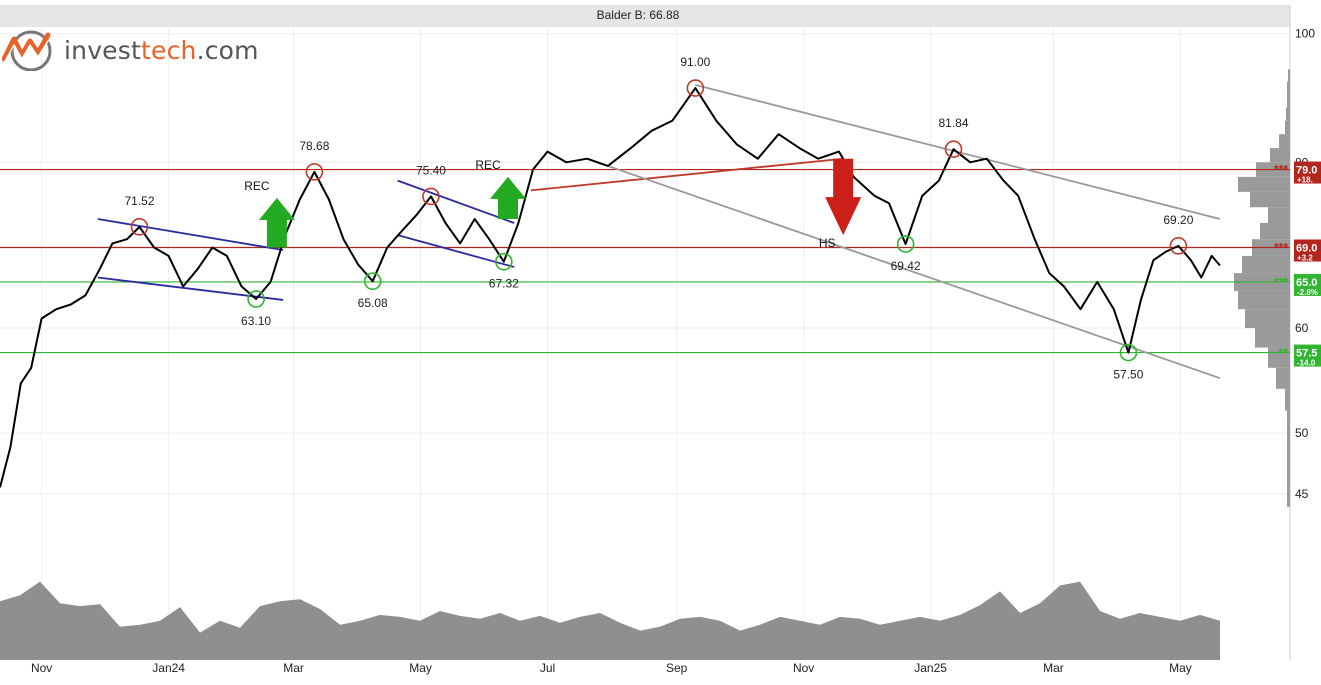 The width and height of the screenshot is (1321, 685). I want to click on level-value: 79.0, so click(1306, 171).